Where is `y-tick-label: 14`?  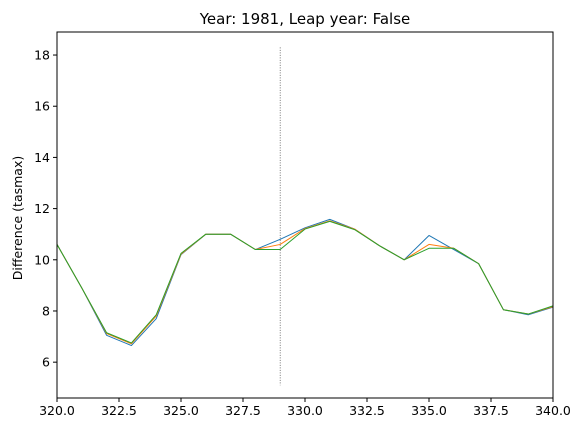
y-tick-label: 14 is located at coordinates (42, 157).